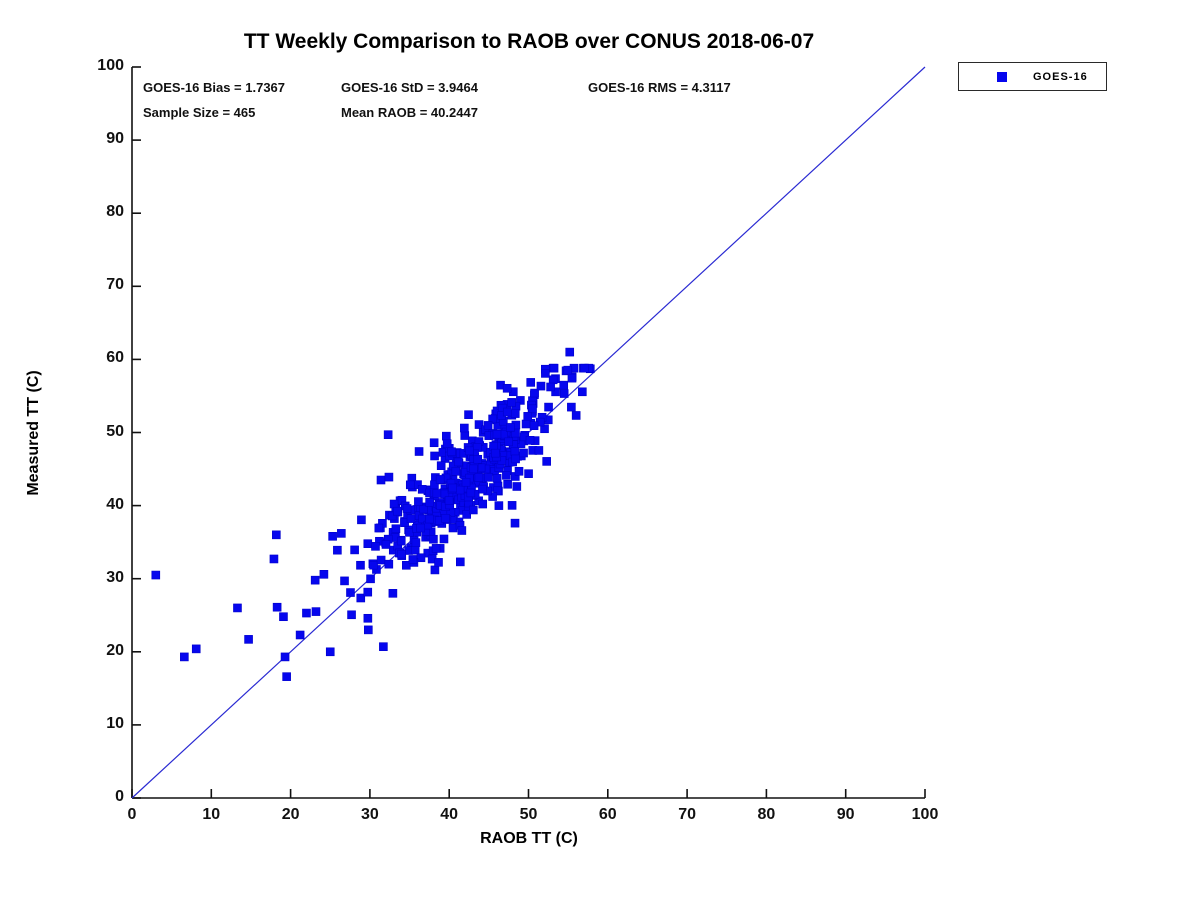  I want to click on scatter-points, so click(373, 514).